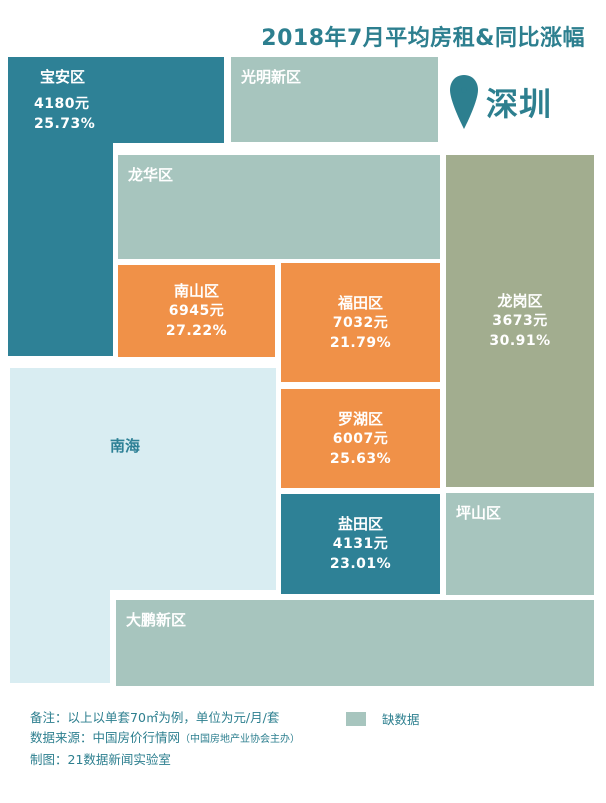  I want to click on district-rent: 3673元, so click(520, 321).